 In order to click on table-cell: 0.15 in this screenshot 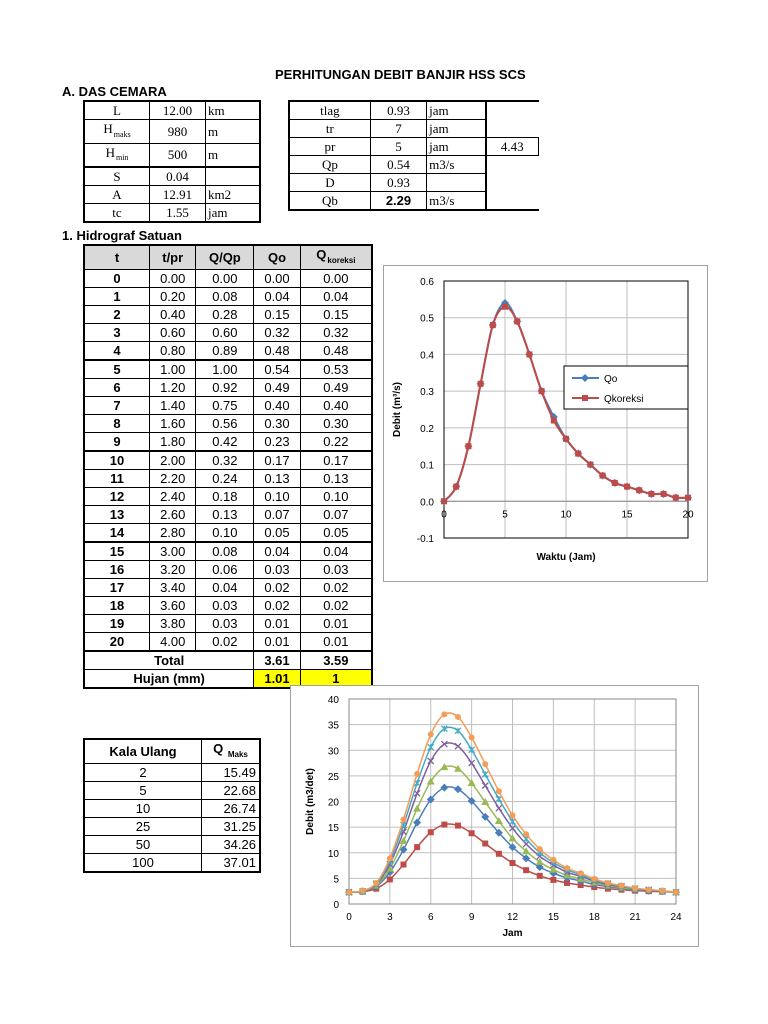, I will do `click(336, 314)`.